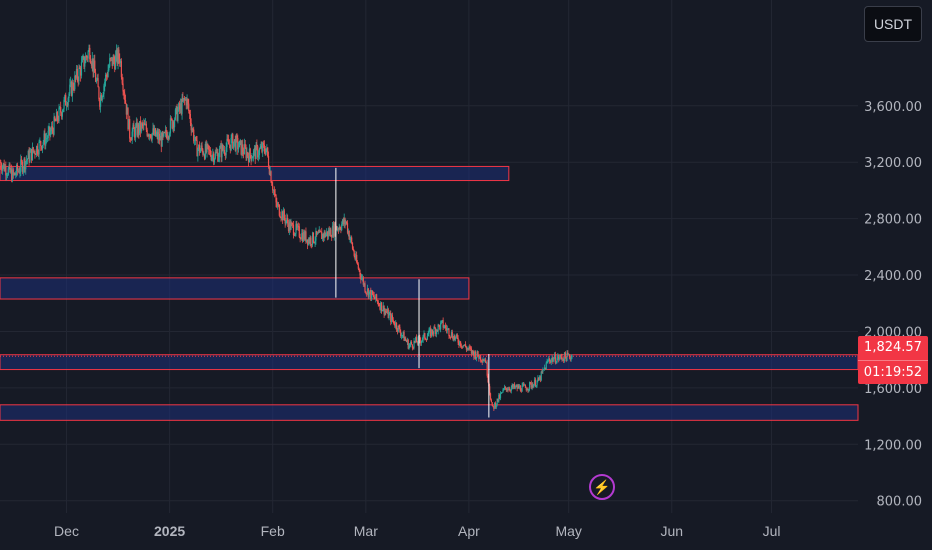 The image size is (932, 550). Describe the element at coordinates (893, 389) in the screenshot. I see `y-tick-label: 1,600.00` at that location.